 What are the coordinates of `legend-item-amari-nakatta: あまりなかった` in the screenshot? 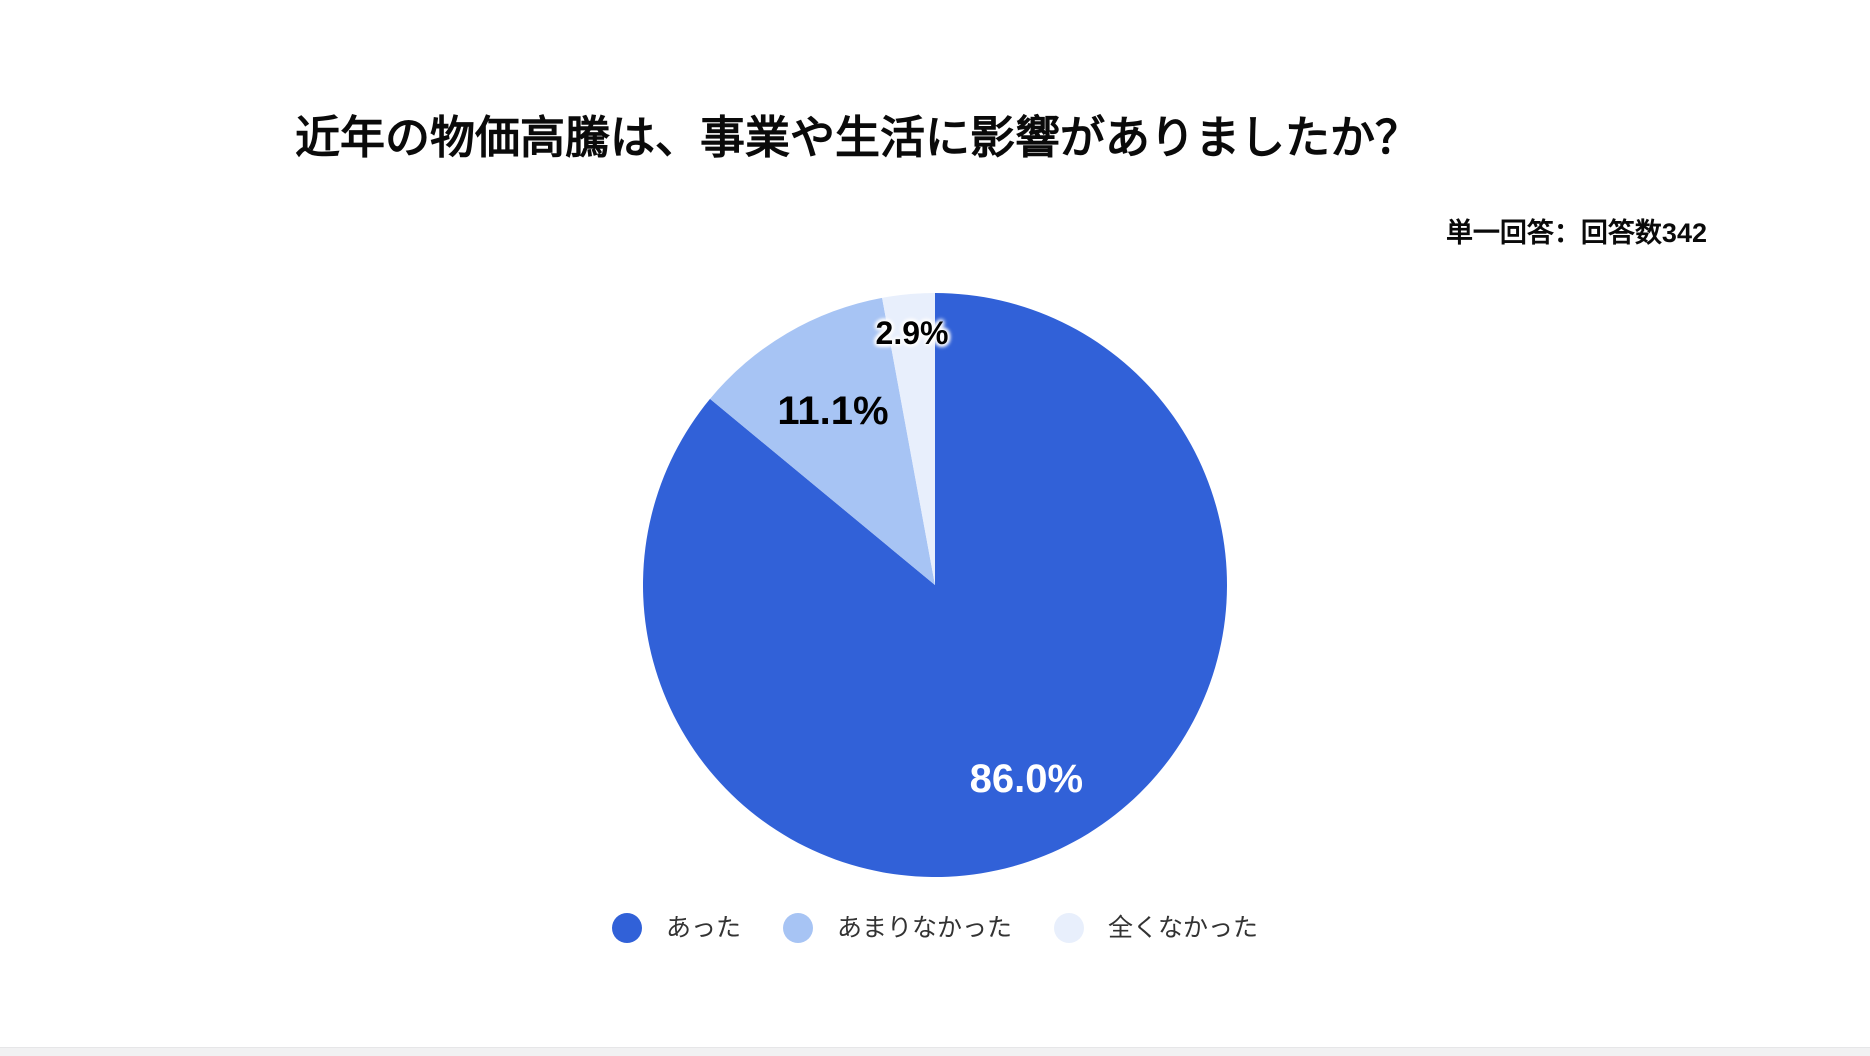 It's located at (897, 928).